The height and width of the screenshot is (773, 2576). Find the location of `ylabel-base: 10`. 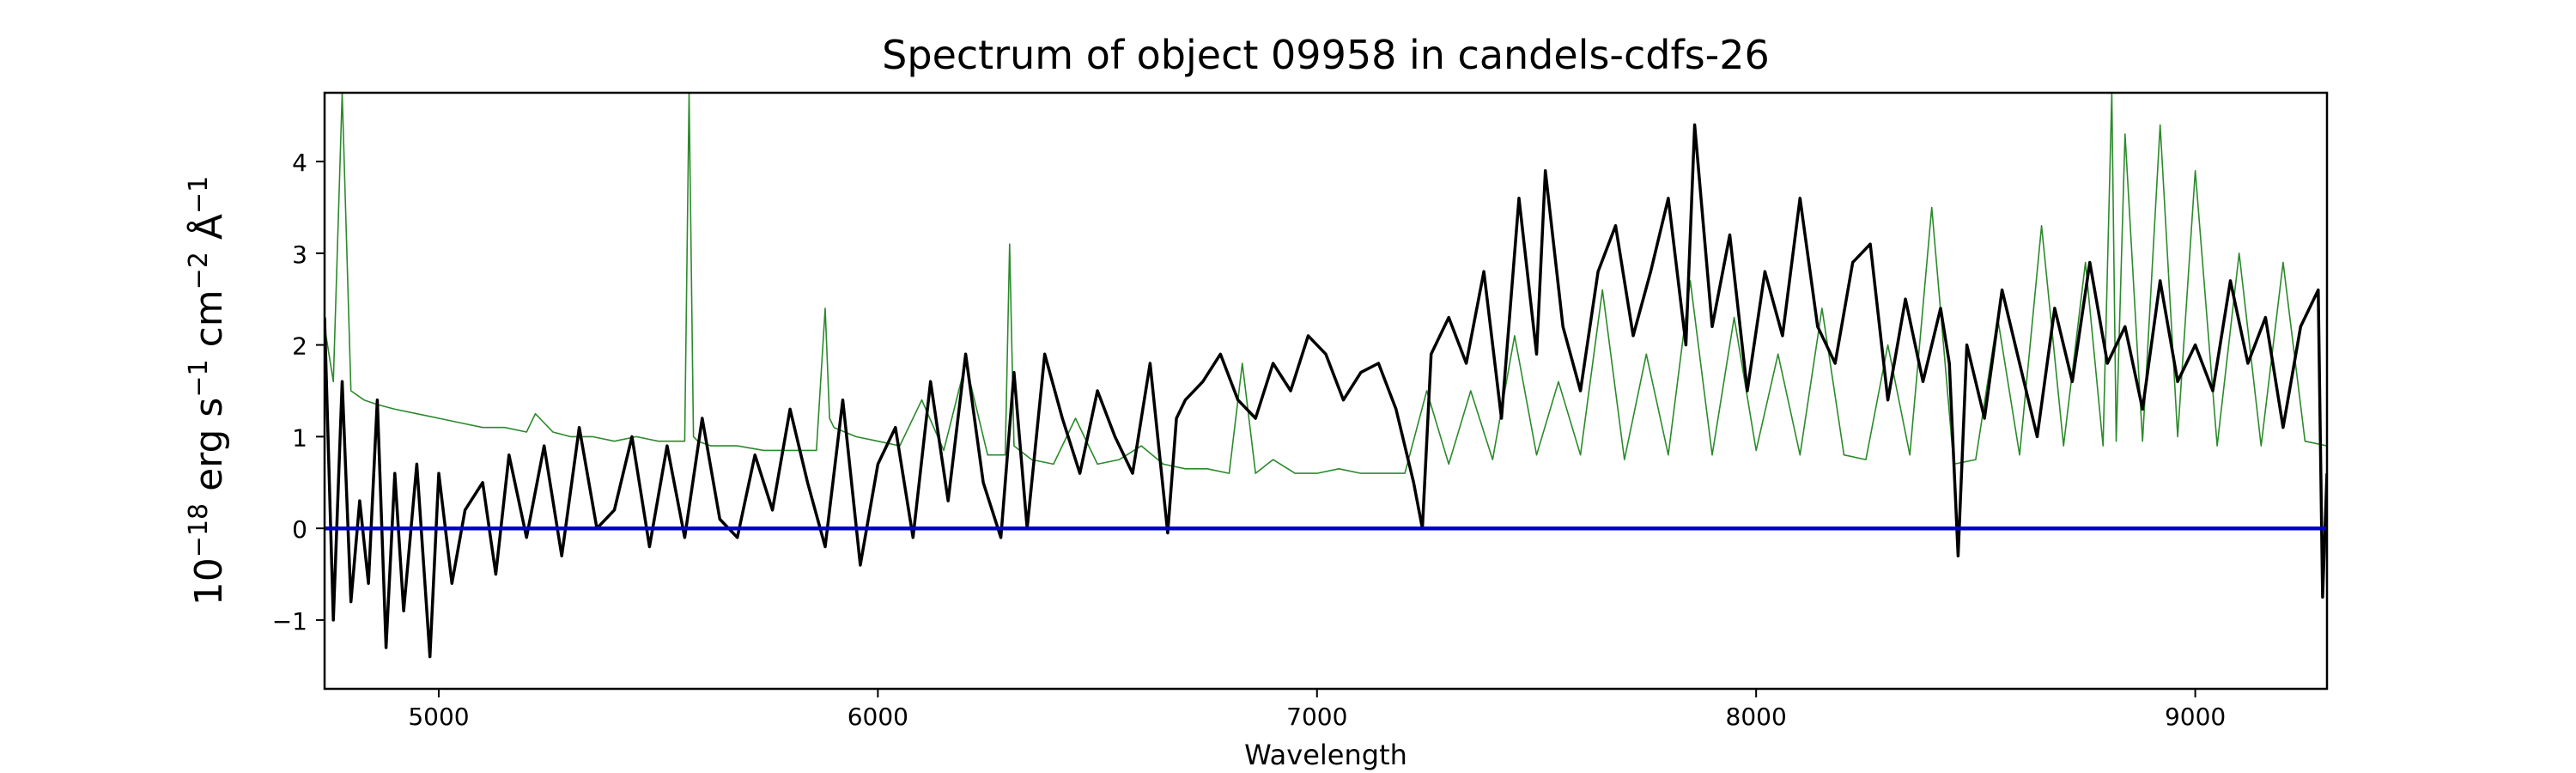

ylabel-base: 10 is located at coordinates (209, 581).